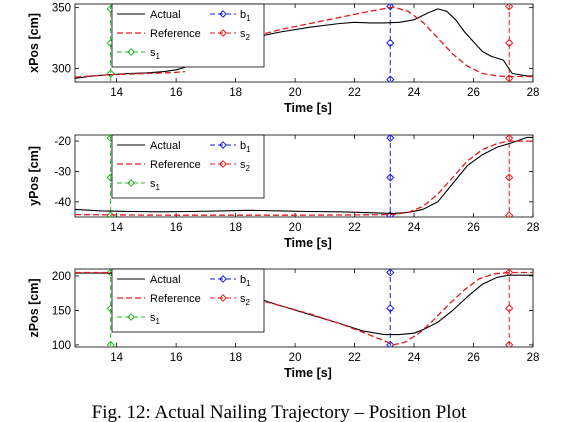 The image size is (562, 422). What do you see at coordinates (61, 277) in the screenshot?
I see `y-tick-label: 200` at bounding box center [61, 277].